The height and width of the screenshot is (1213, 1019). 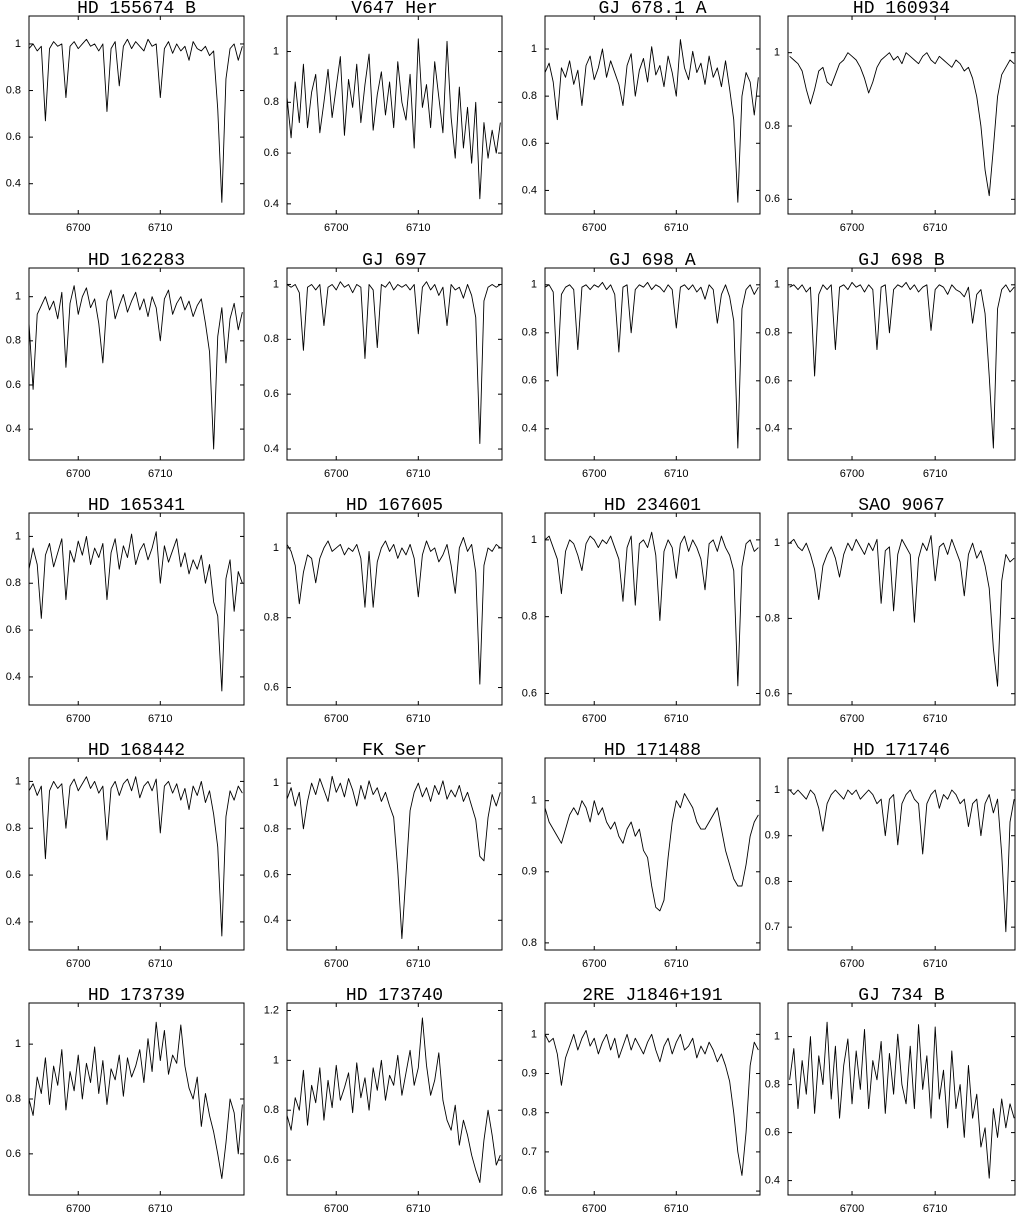 What do you see at coordinates (383, 1099) in the screenshot?
I see `panel: HD 173740 0.6 0.8 1 1.2 6700 6710` at bounding box center [383, 1099].